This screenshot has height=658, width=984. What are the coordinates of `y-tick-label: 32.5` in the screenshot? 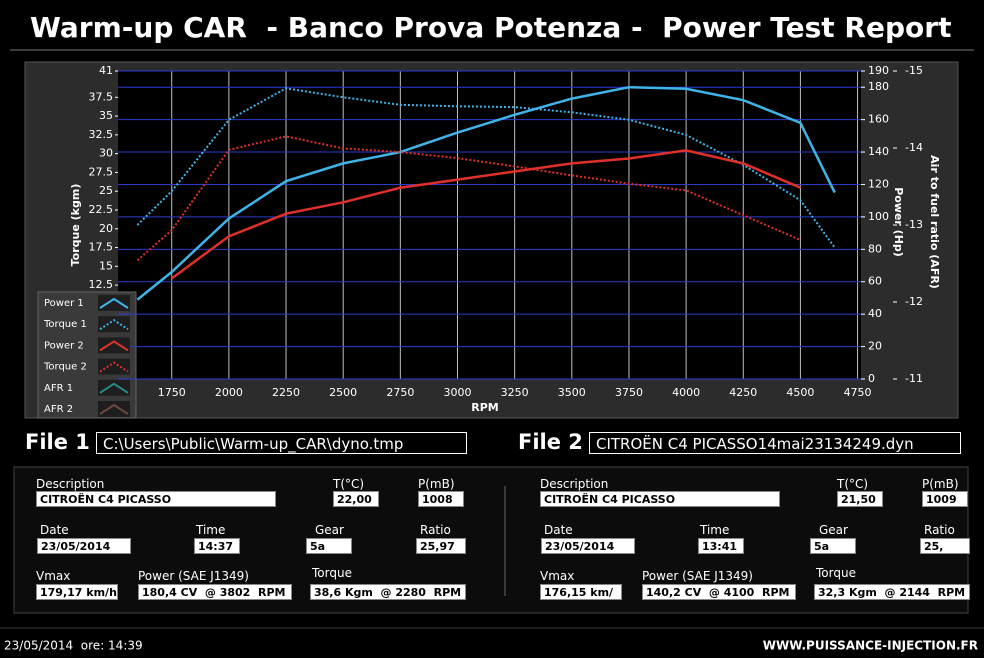 It's located at (101, 134).